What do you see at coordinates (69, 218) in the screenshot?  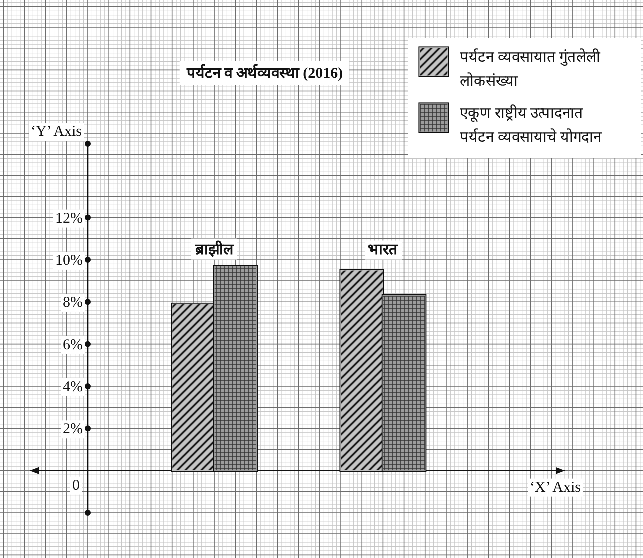 I see `y-tick-label: 12%` at bounding box center [69, 218].